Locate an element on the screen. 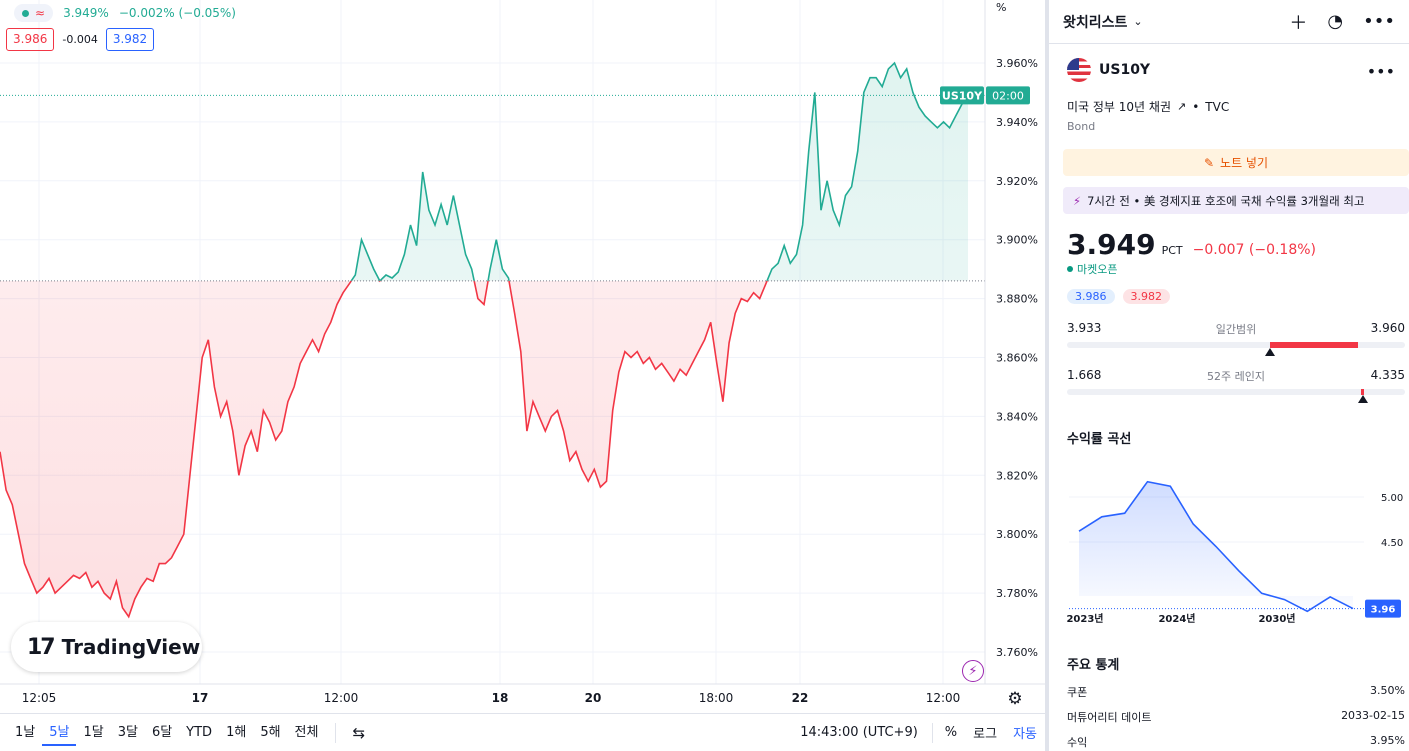  bid-ask-badges: 3.986 3.982 is located at coordinates (1118, 296).